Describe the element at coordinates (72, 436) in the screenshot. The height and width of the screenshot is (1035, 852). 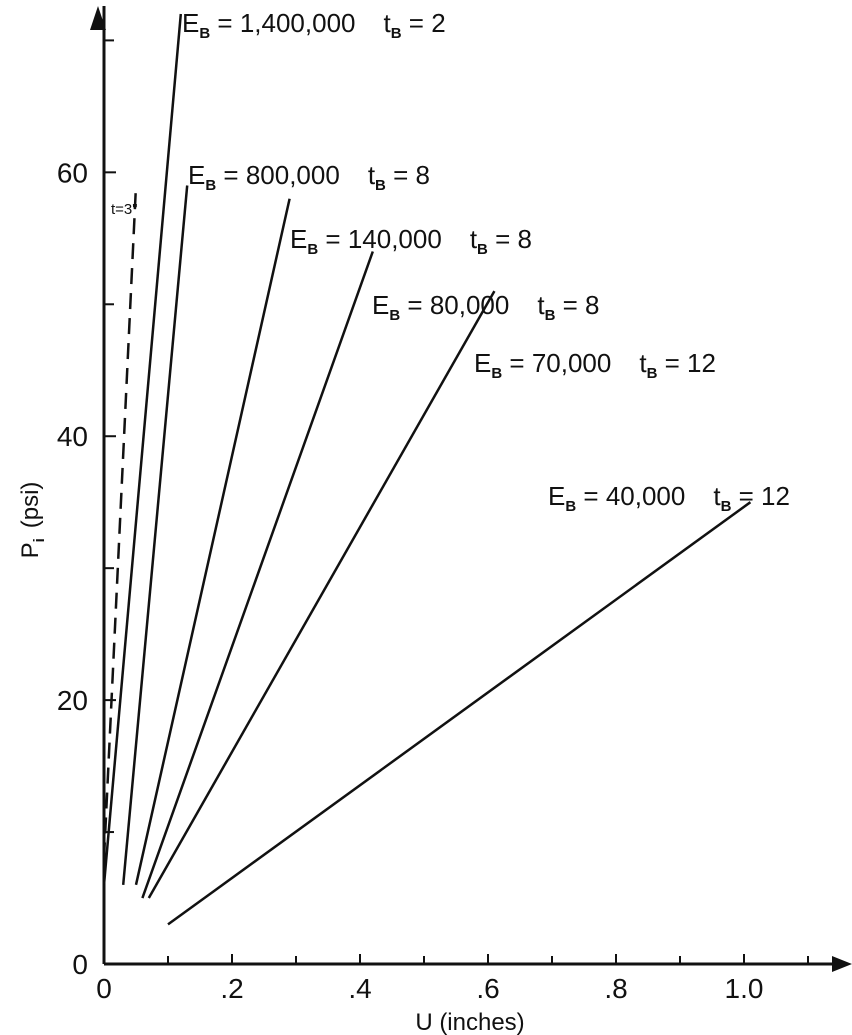
I see `y-tick-label: 40` at that location.